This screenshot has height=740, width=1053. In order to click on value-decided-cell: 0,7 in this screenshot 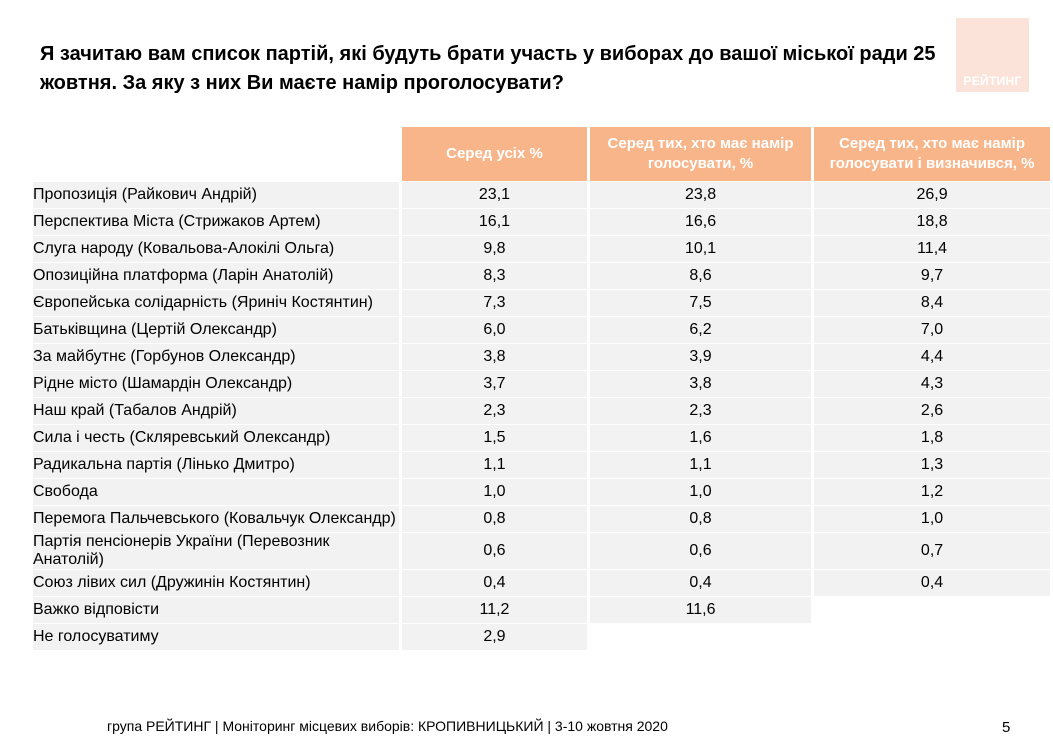, I will do `click(932, 551)`.